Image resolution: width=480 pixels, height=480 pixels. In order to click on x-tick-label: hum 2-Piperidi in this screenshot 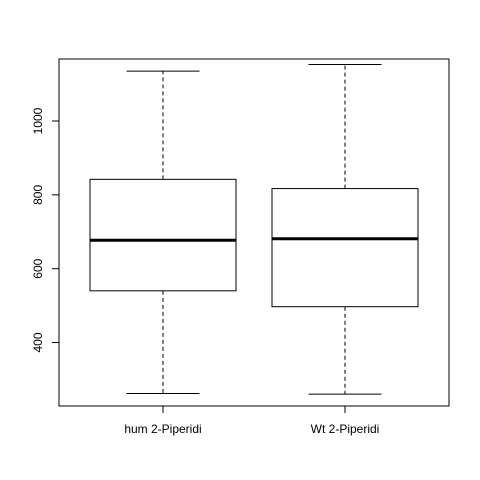, I will do `click(162, 429)`.